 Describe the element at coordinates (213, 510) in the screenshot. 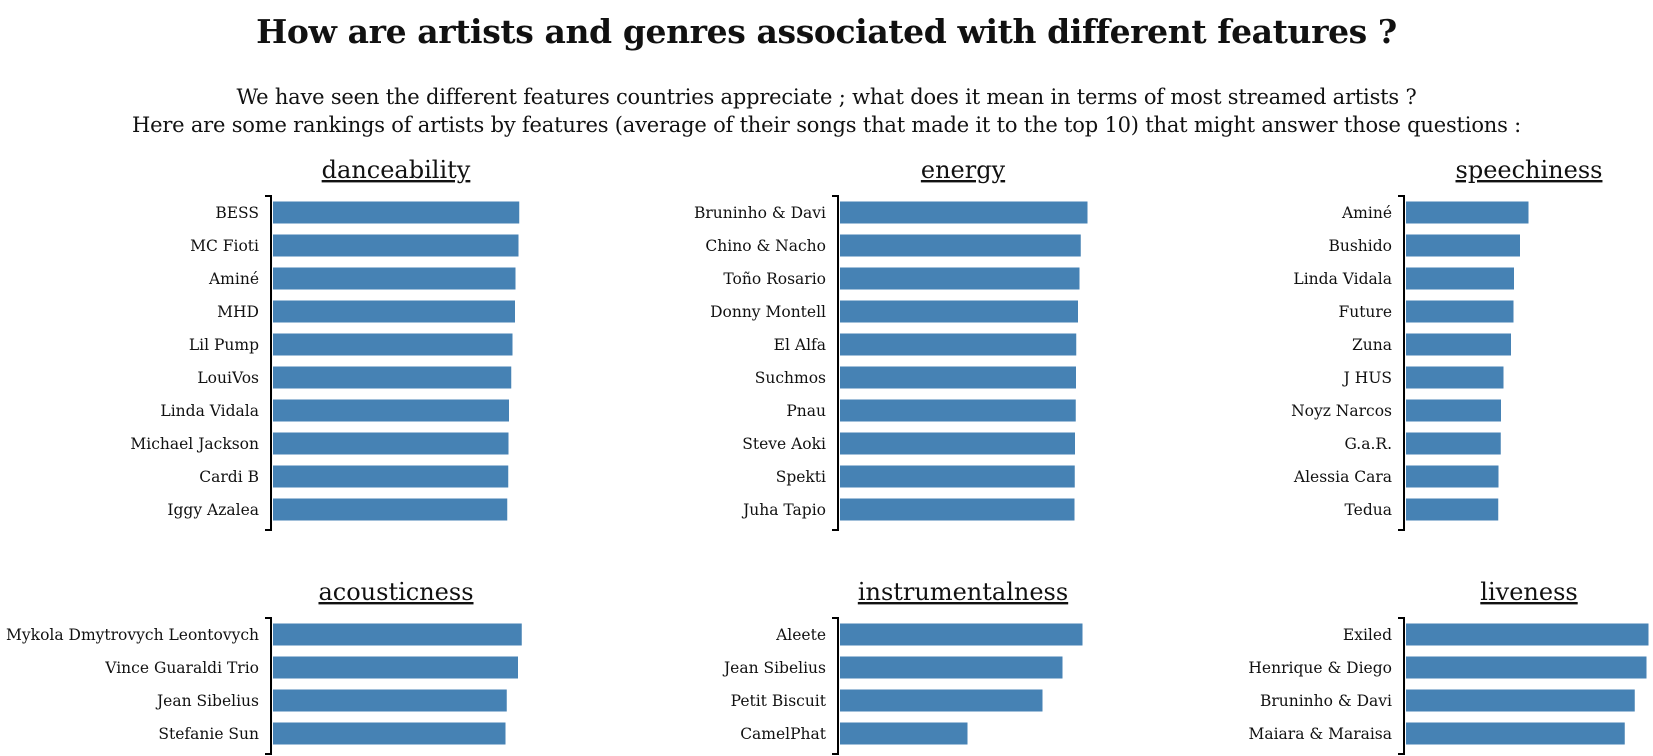

I see `tick-label: Iggy Azalea` at that location.